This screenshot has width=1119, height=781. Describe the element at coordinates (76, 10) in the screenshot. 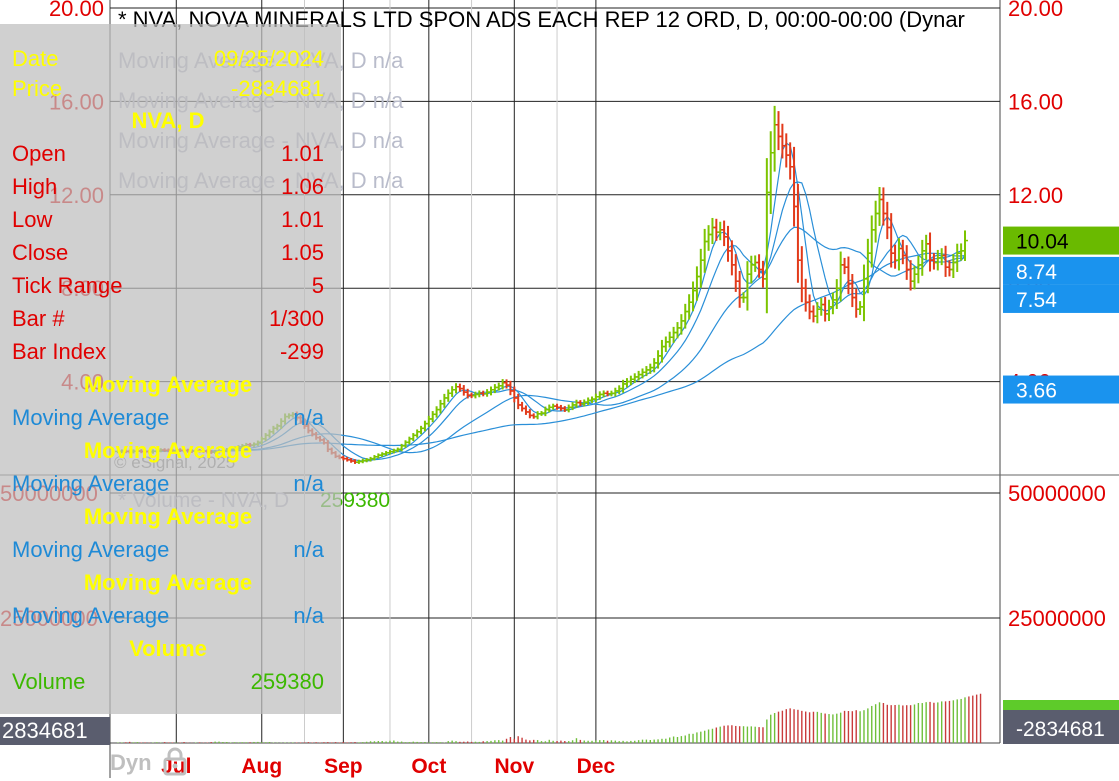

I see `price-tick-left-0: 20.00` at that location.